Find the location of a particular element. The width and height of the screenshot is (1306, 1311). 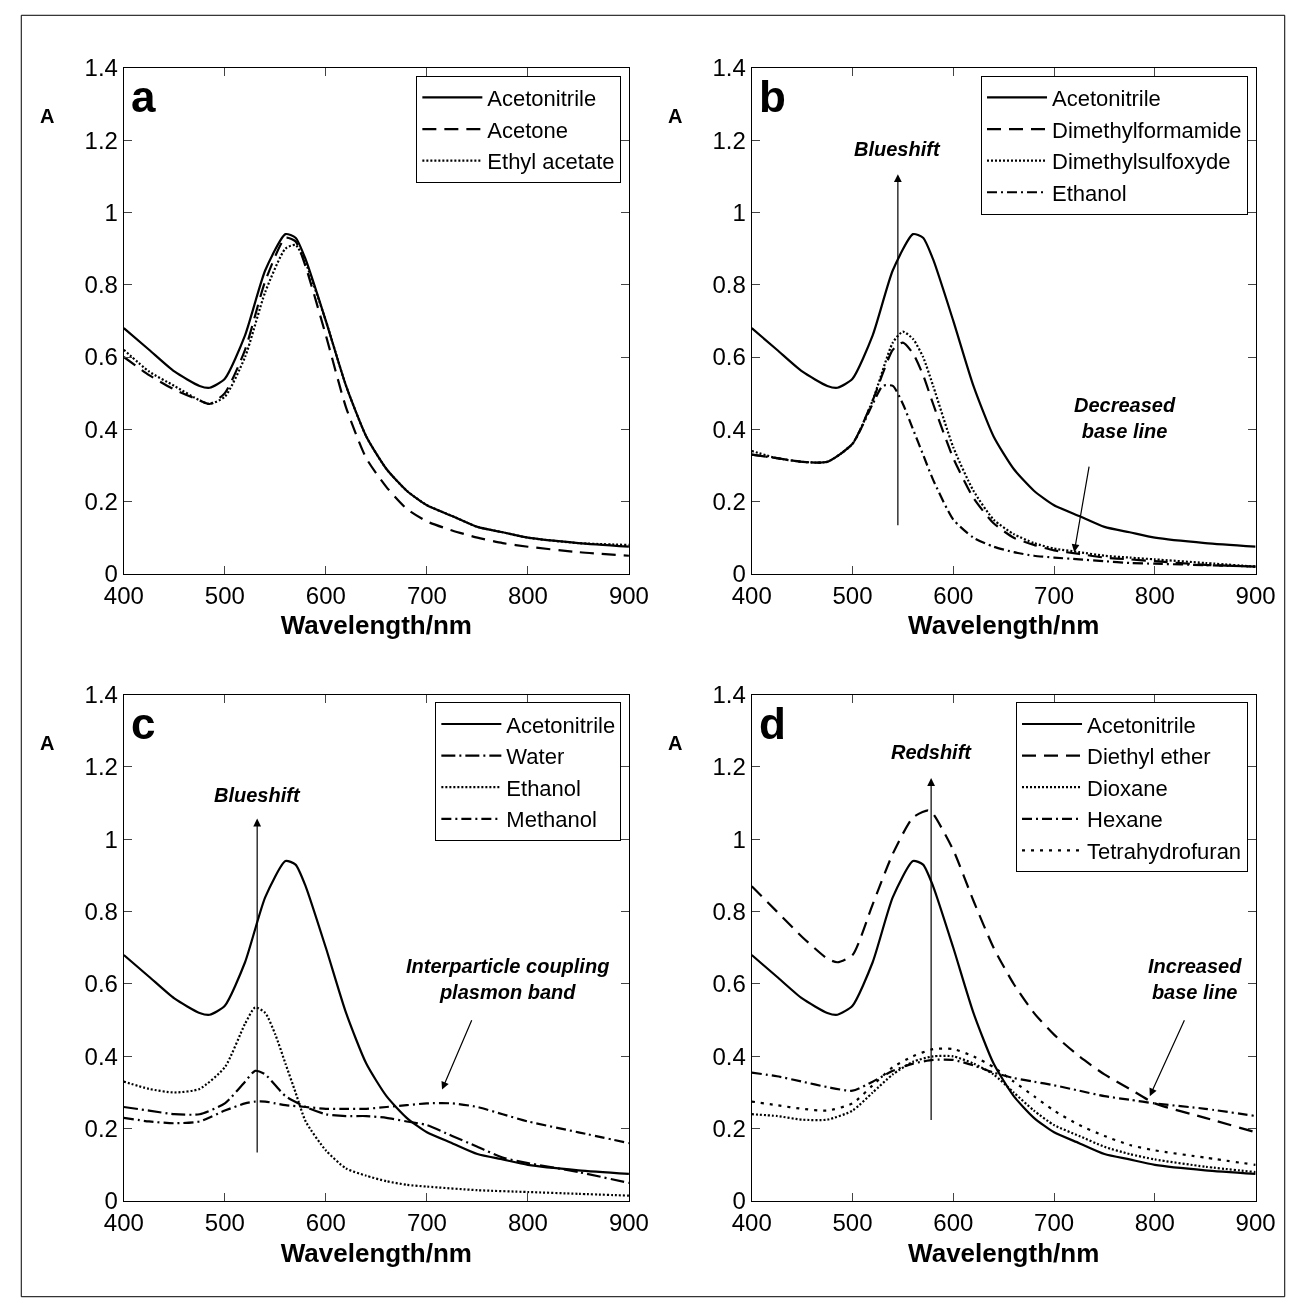

chart-title: d is located at coordinates (772, 723).